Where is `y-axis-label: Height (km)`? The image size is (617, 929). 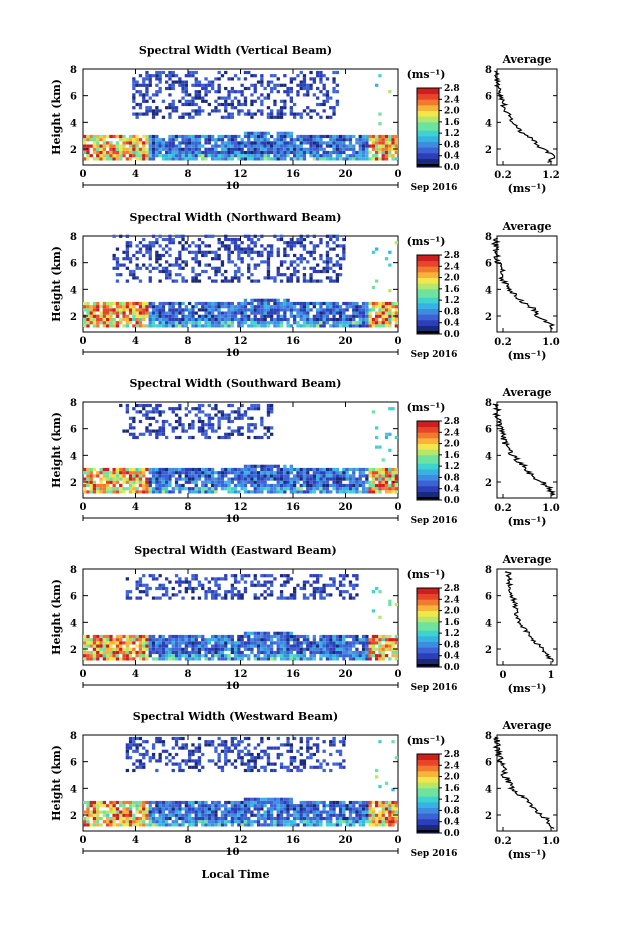 y-axis-label: Height (km) is located at coordinates (56, 617).